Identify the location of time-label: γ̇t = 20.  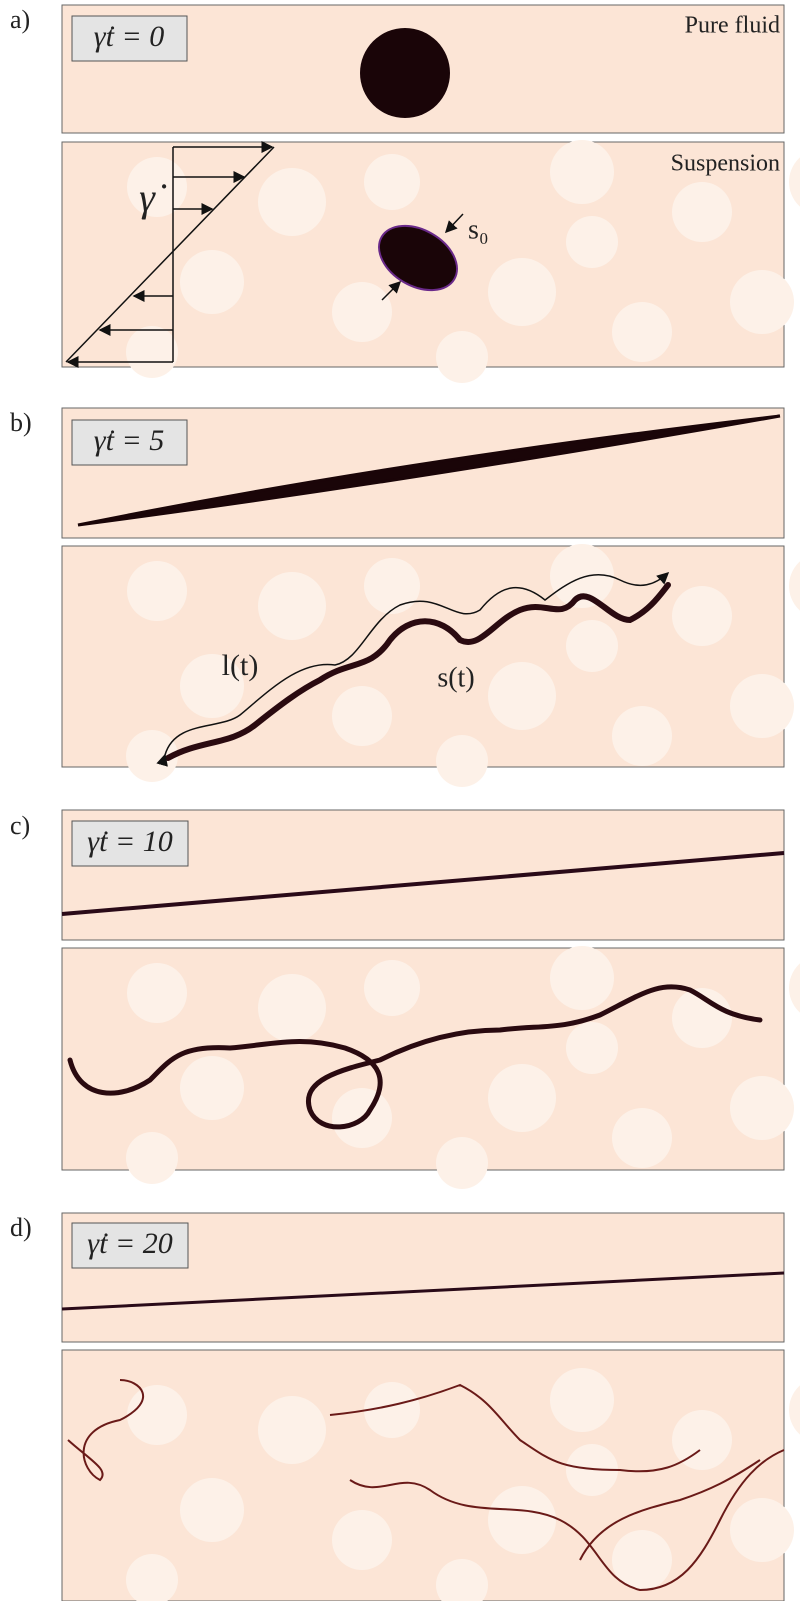
(129, 1243).